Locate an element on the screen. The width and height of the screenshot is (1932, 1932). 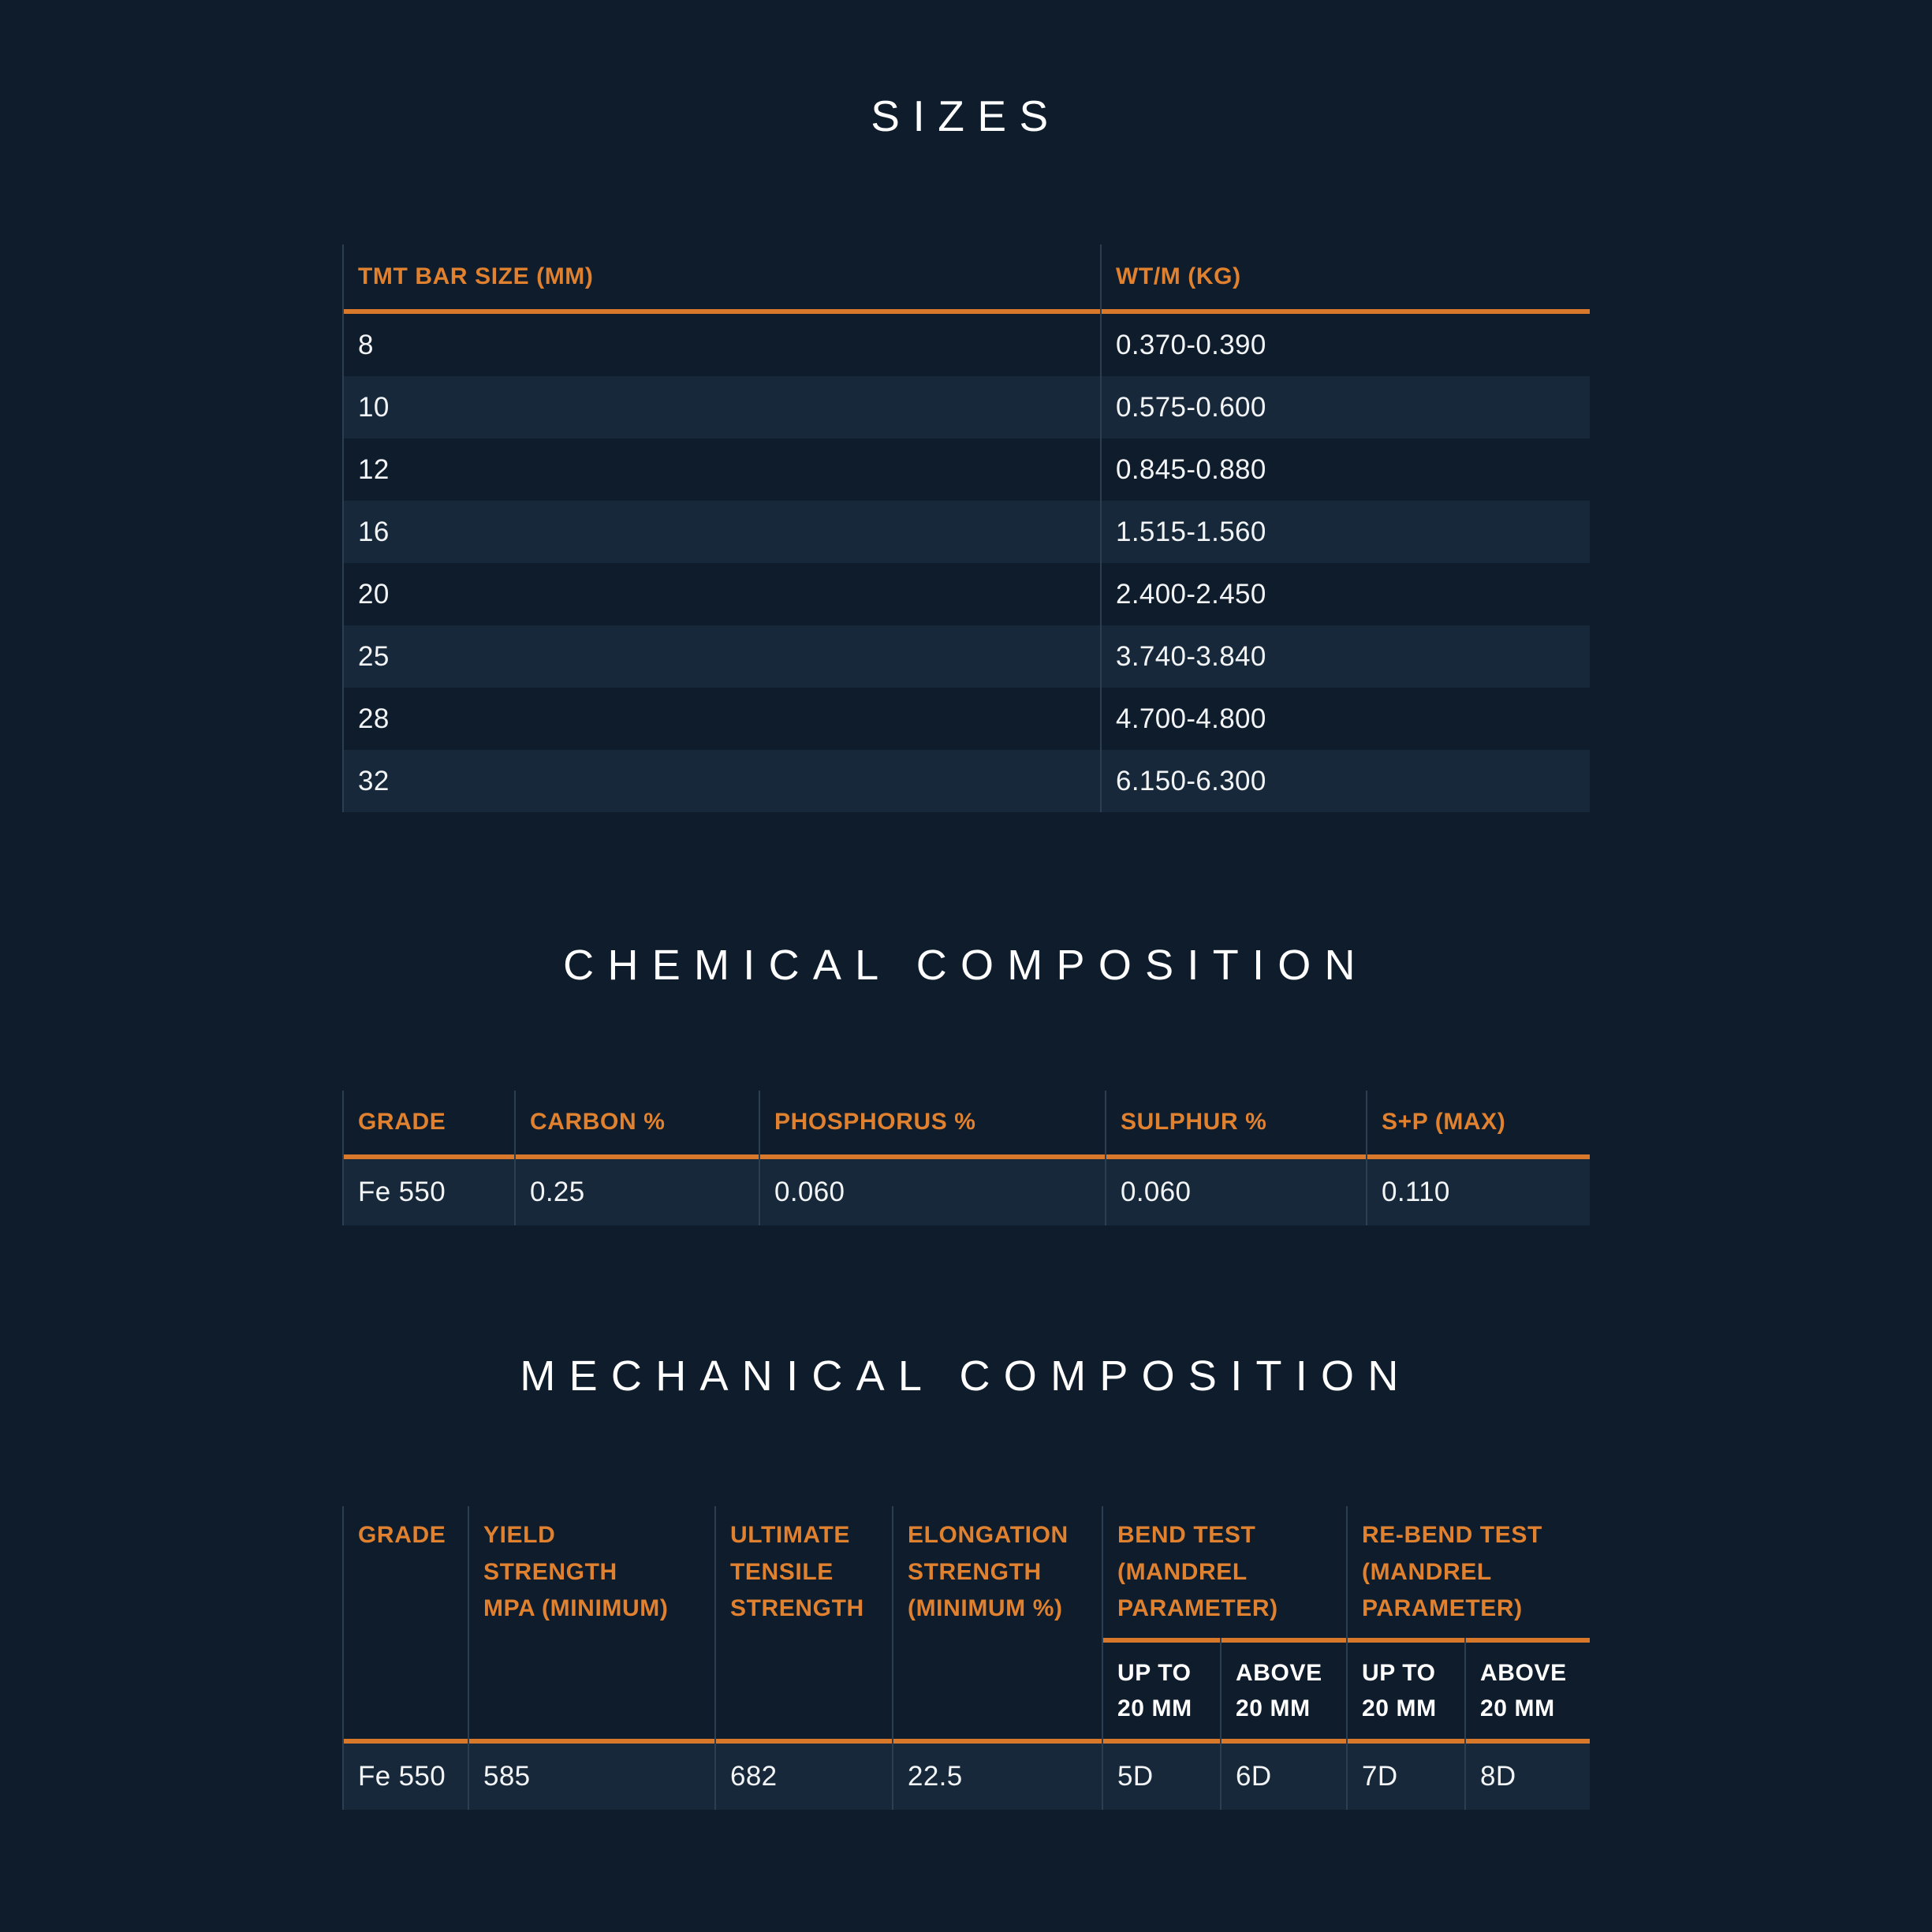
rebend-upto-cell: 7D is located at coordinates (1380, 1777).